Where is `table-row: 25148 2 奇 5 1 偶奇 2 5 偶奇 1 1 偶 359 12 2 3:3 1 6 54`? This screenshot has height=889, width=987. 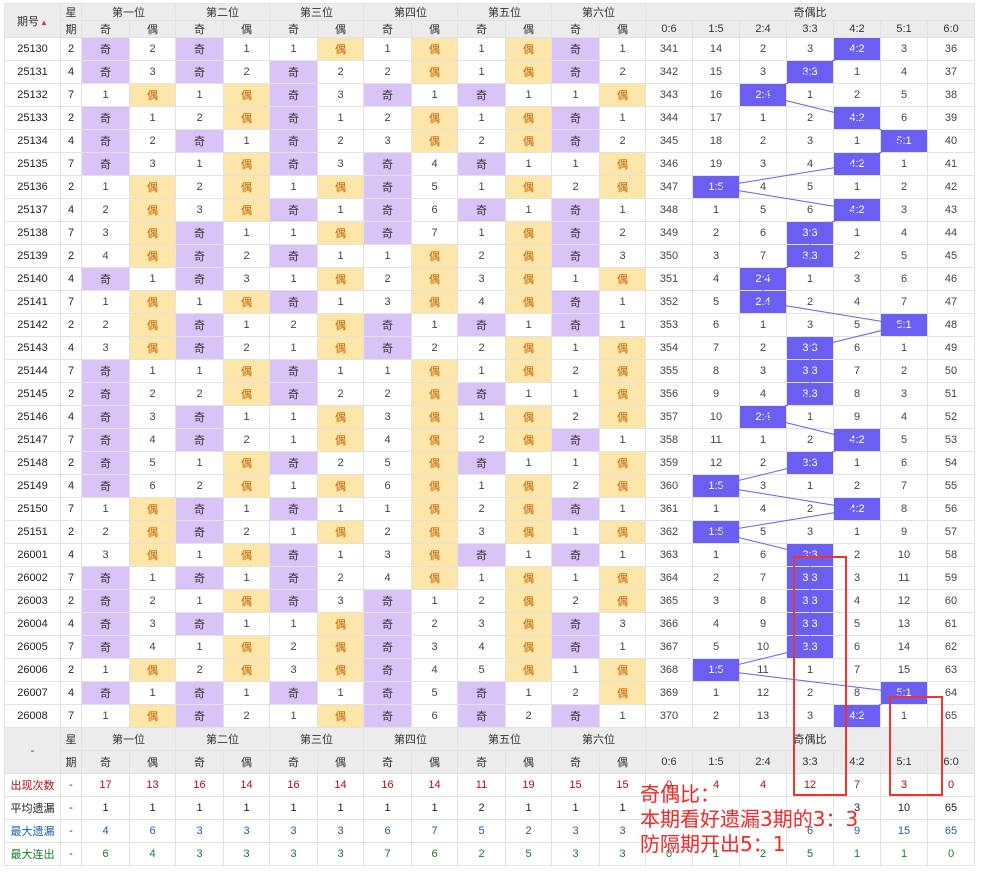
table-row: 25148 2 奇 5 1 偶奇 2 5 偶奇 1 1 偶 359 12 2 3:3 1 6 54 is located at coordinates (490, 463).